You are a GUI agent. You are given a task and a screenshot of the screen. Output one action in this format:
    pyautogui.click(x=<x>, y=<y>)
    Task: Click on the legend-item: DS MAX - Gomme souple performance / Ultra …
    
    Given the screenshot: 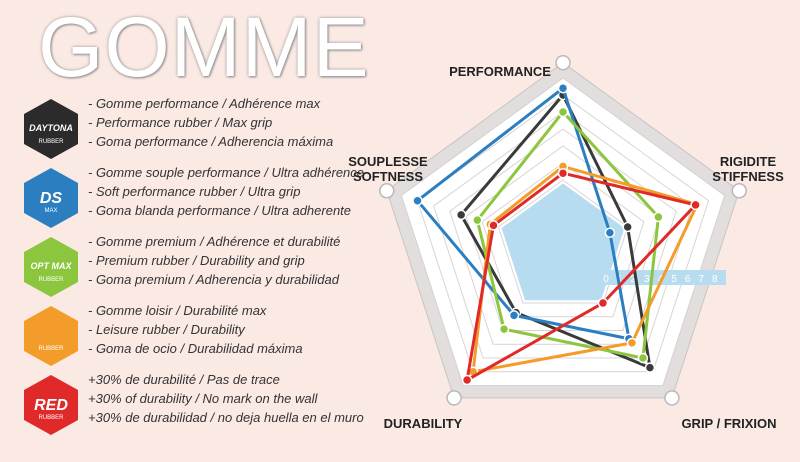 What is the action you would take?
    pyautogui.click(x=191, y=197)
    